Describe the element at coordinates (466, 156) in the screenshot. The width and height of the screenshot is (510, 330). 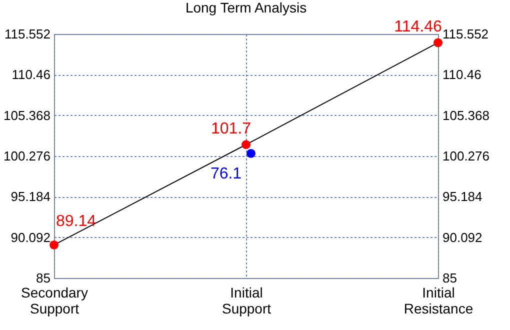
I see `y2-tick-label: 100.276` at that location.